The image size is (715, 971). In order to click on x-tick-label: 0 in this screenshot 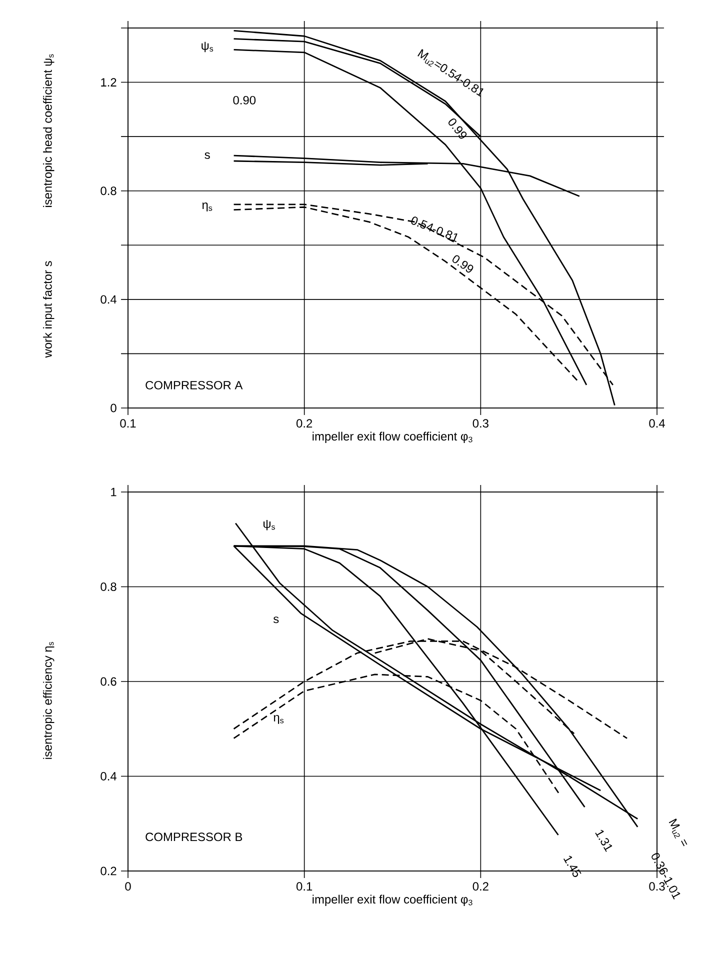, I will do `click(128, 886)`.